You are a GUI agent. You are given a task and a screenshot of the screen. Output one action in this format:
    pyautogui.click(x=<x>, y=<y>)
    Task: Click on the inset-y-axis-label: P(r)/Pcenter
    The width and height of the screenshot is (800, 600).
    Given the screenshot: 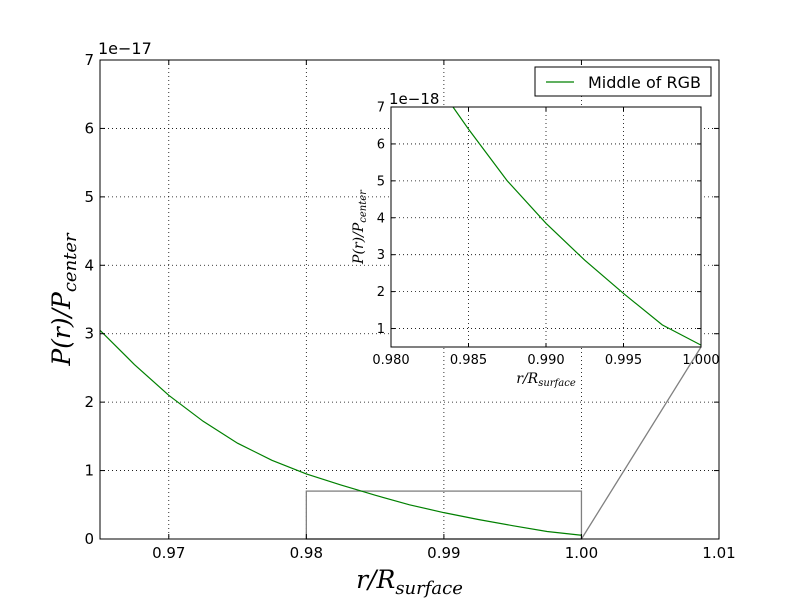 What is the action you would take?
    pyautogui.click(x=360, y=227)
    